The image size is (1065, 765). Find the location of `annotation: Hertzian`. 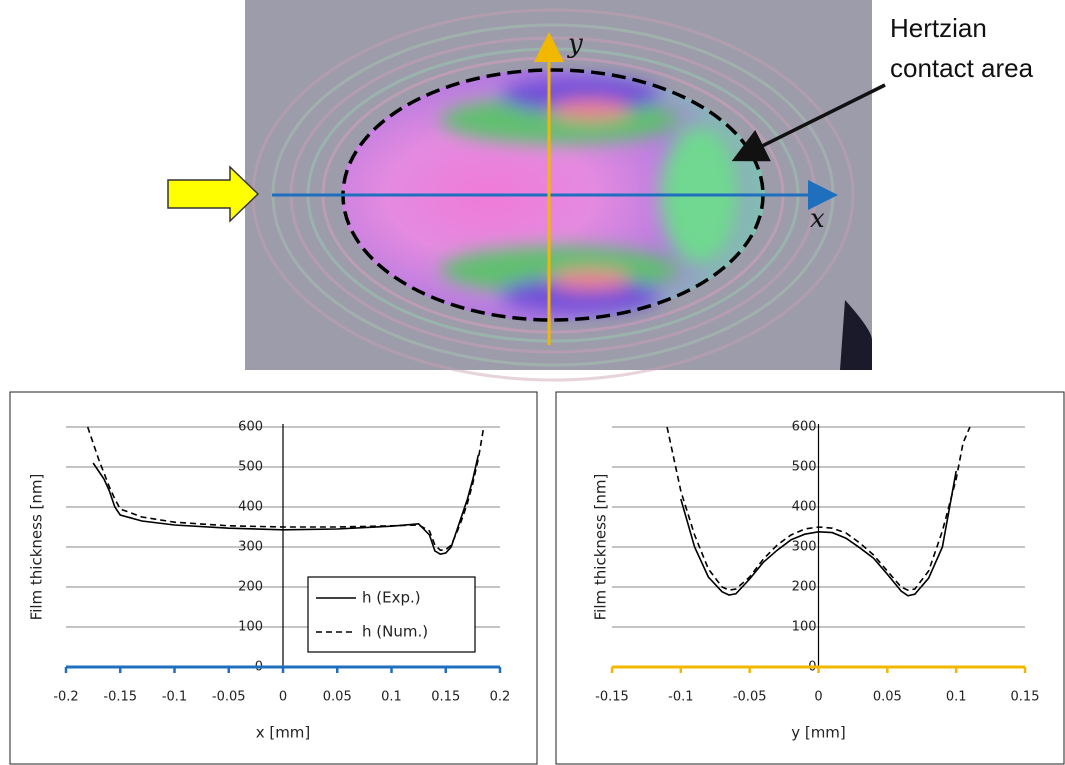

annotation: Hertzian is located at coordinates (938, 28).